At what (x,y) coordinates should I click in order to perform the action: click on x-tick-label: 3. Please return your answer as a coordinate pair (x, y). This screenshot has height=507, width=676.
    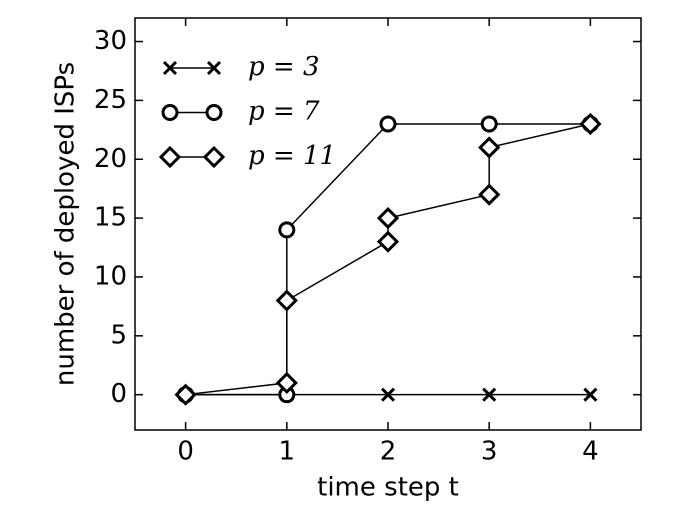
    Looking at the image, I should click on (489, 452).